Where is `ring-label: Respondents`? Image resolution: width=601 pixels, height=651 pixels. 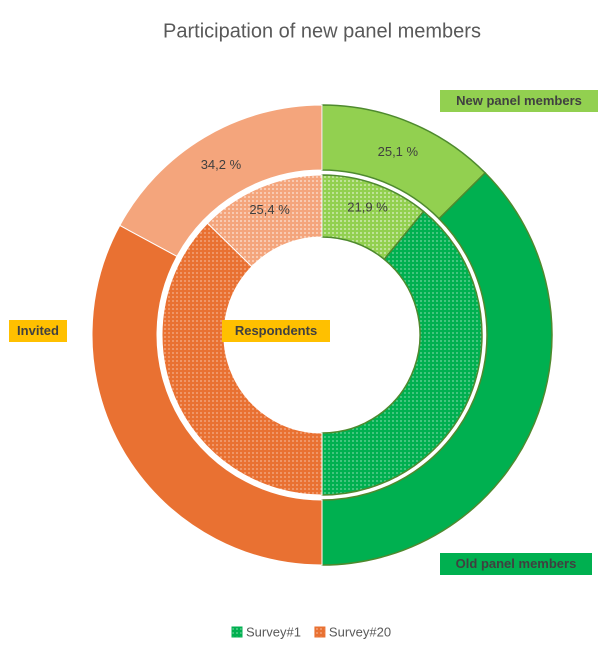 ring-label: Respondents is located at coordinates (276, 330).